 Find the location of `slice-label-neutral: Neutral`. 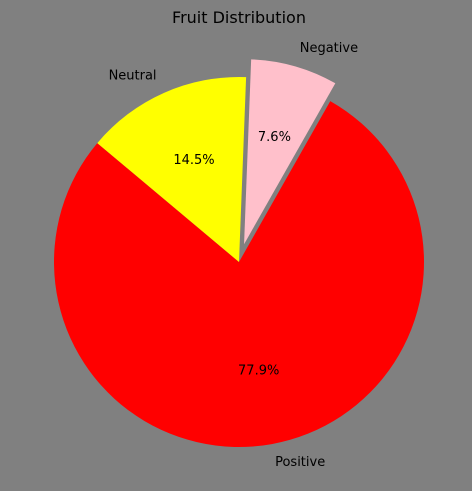

slice-label-neutral: Neutral is located at coordinates (133, 75).